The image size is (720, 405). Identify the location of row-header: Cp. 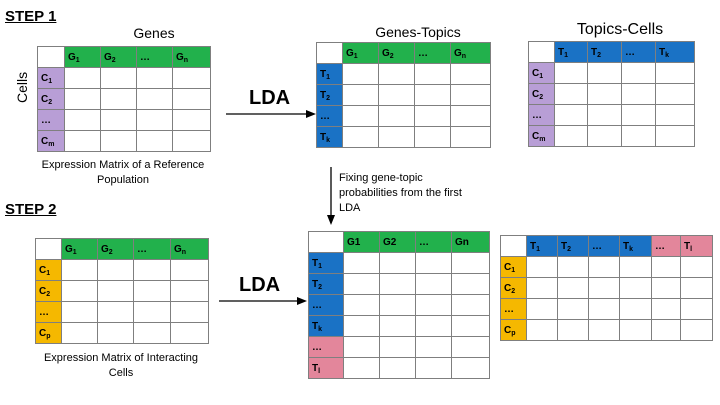
(48, 333).